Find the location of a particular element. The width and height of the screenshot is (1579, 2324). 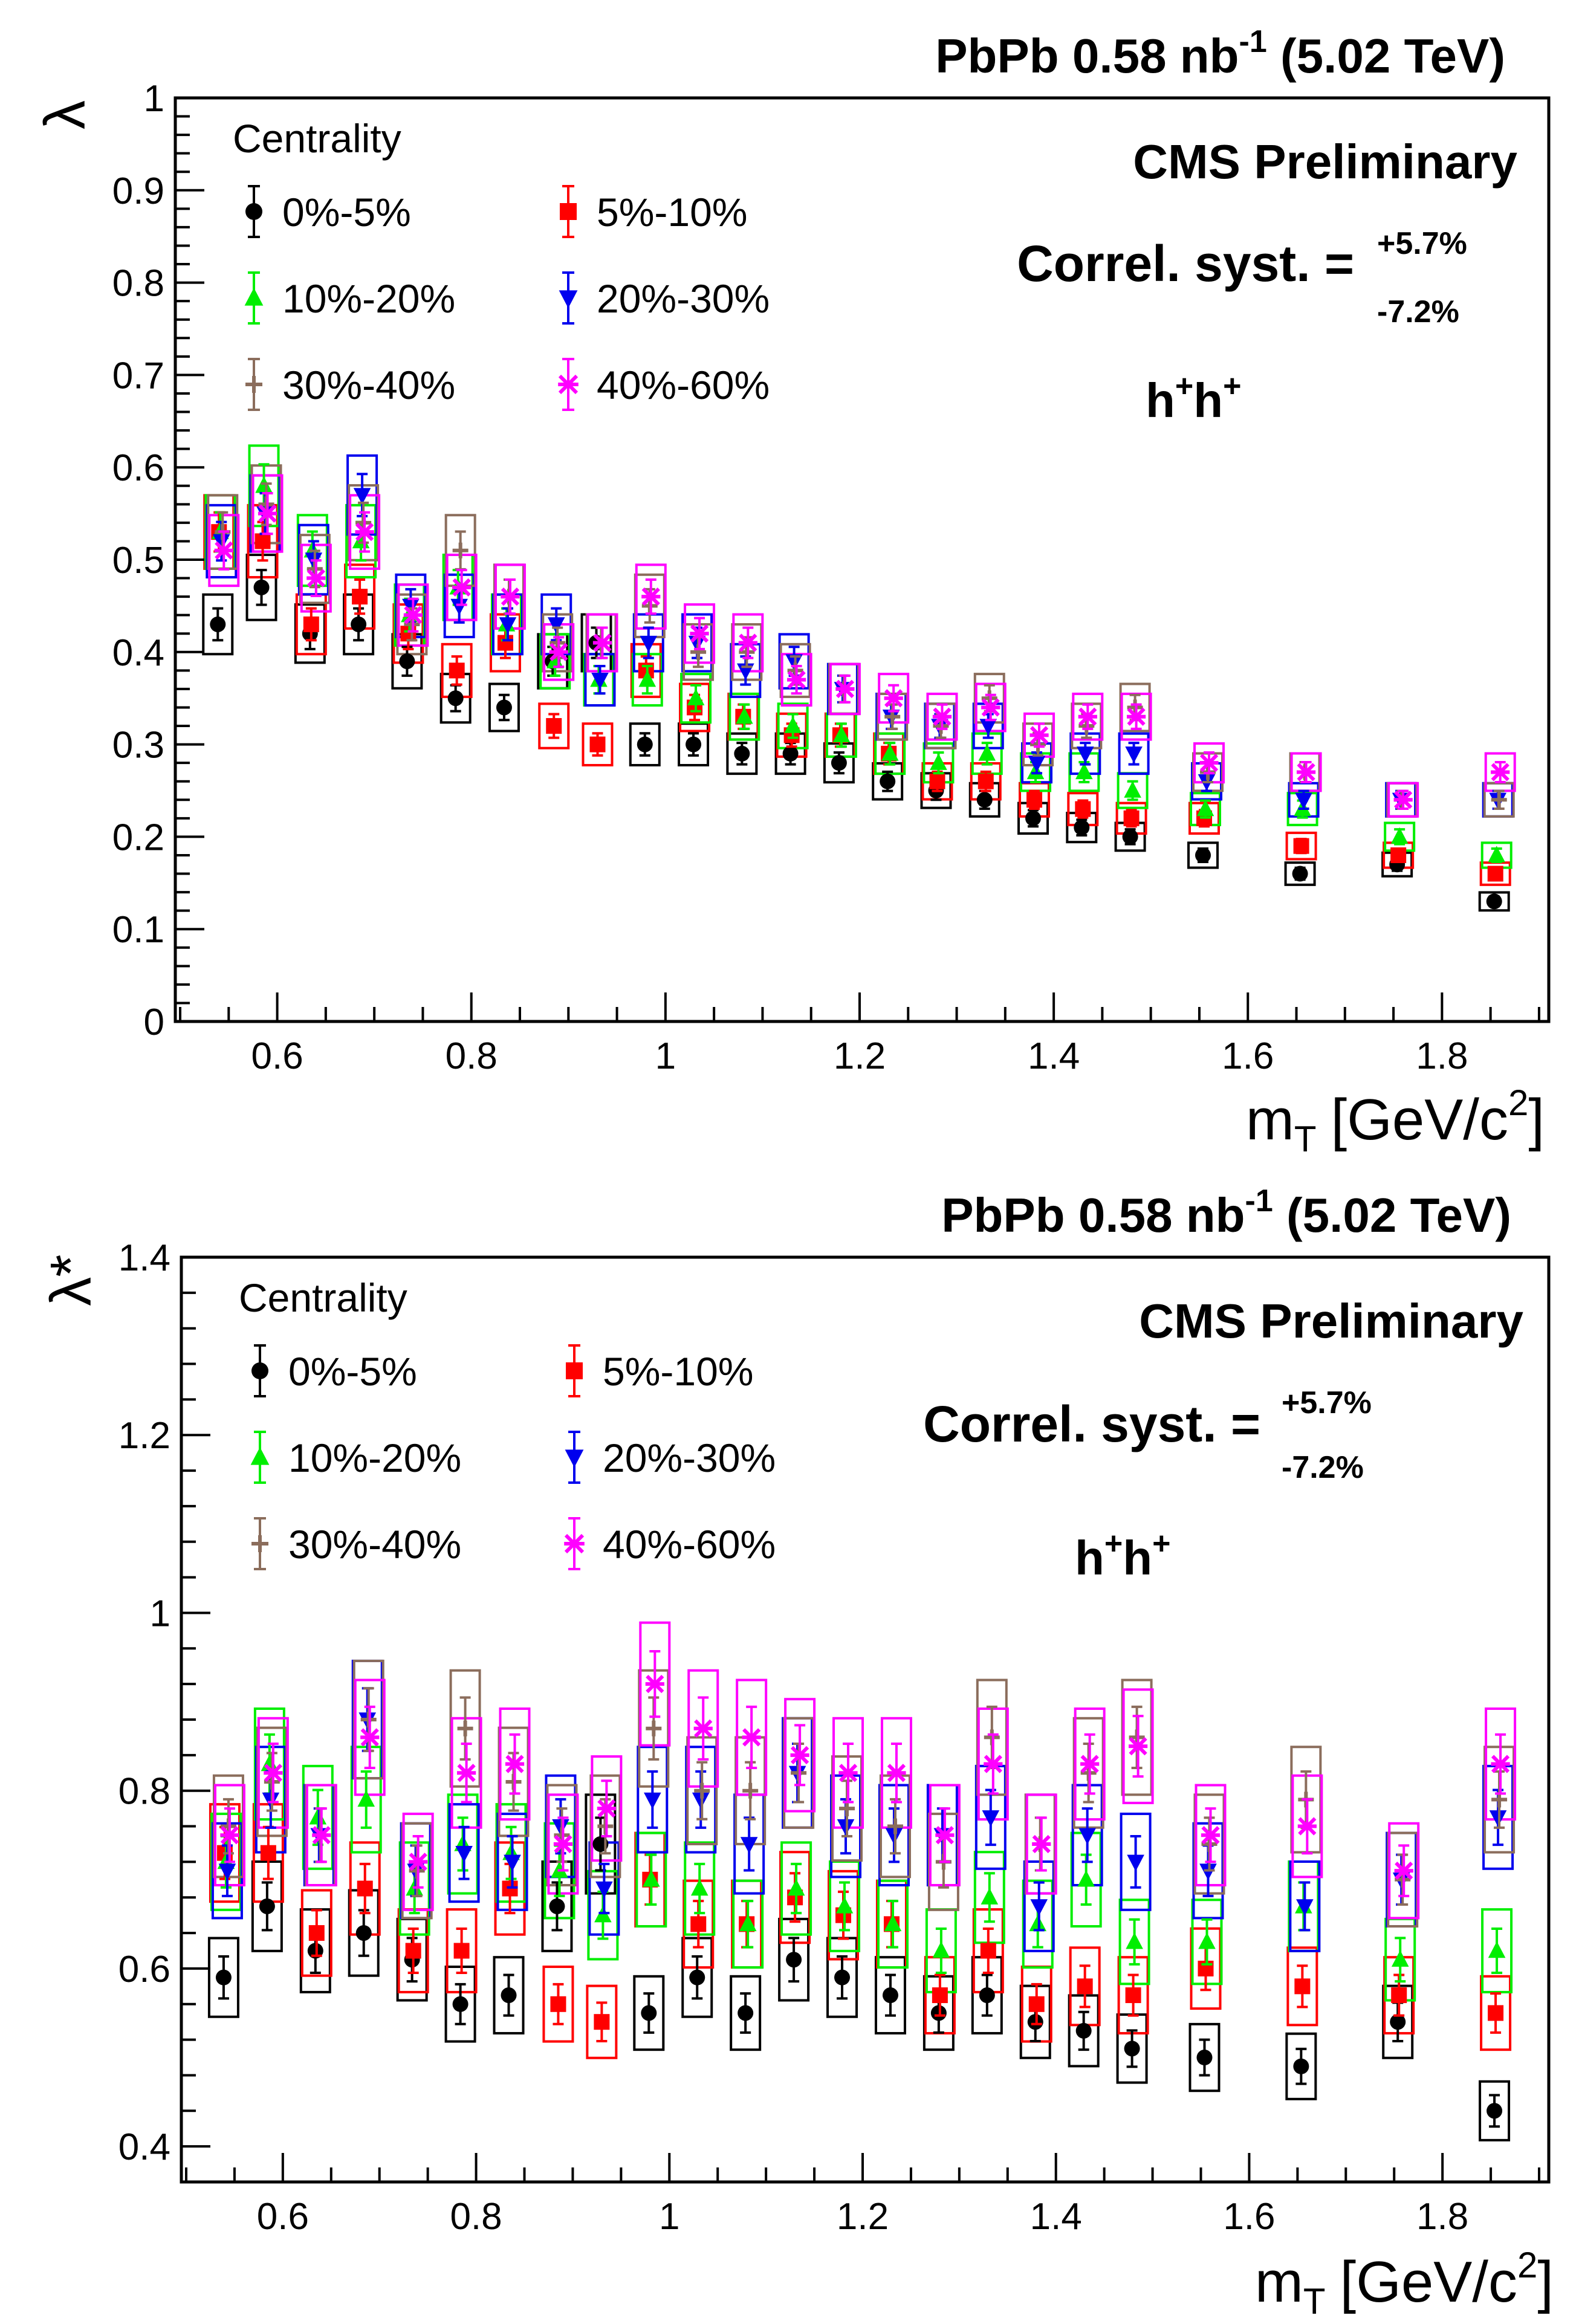

legend-entry: 40%-60% is located at coordinates (670, 1543).